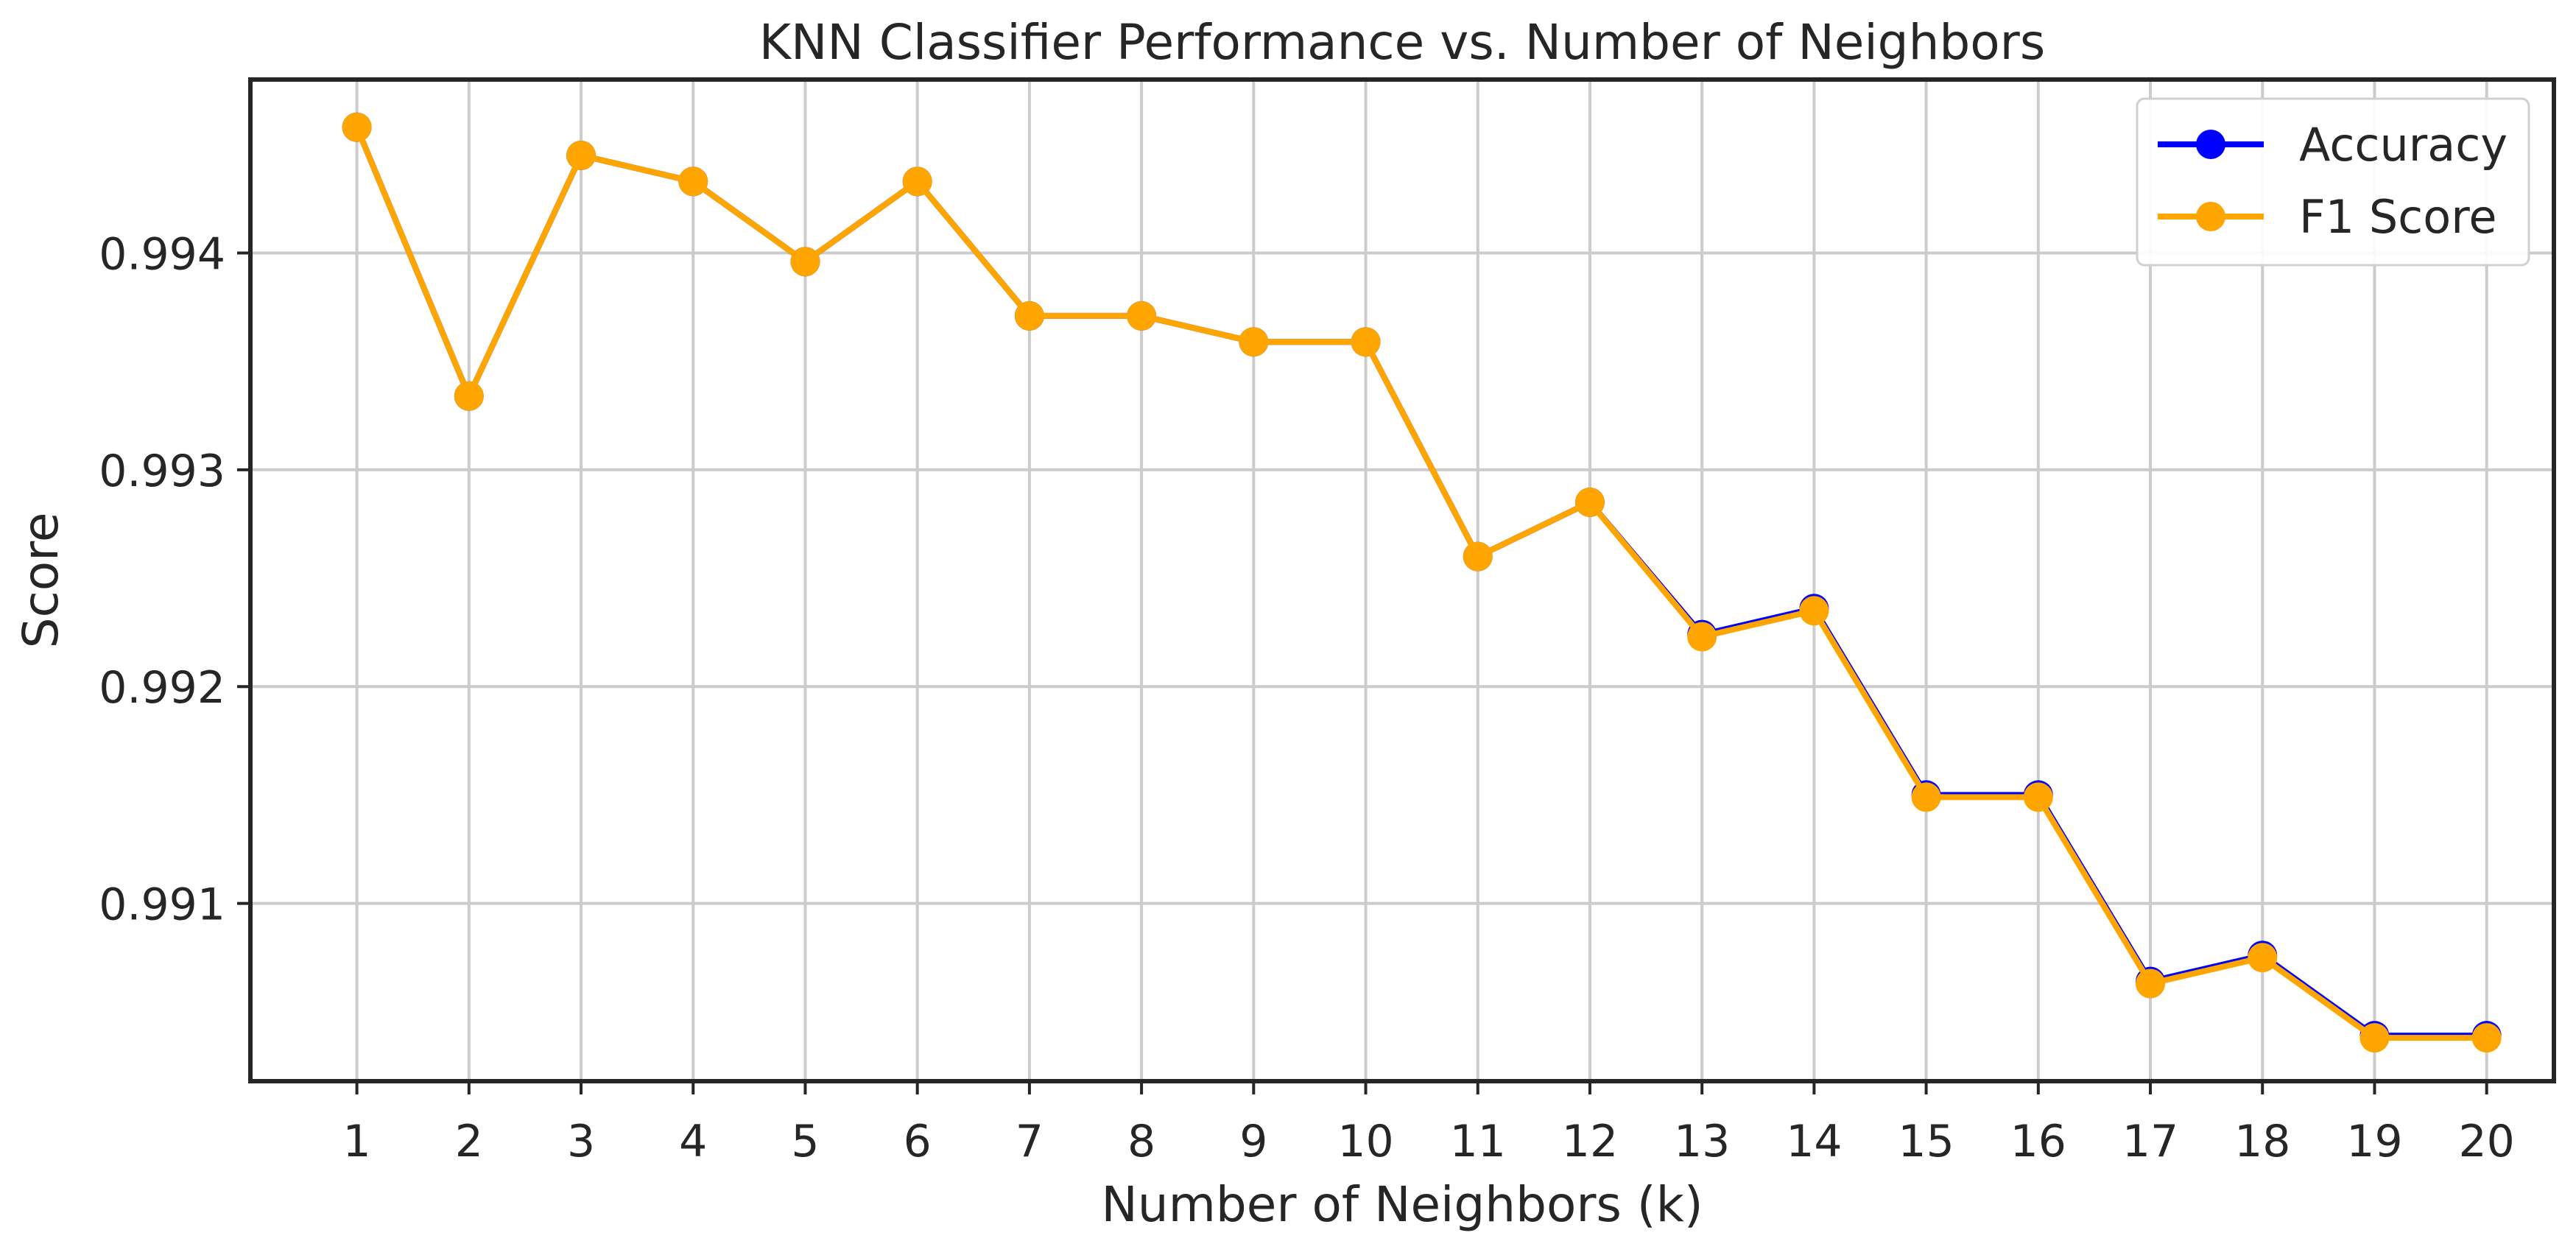 The height and width of the screenshot is (1255, 2576). What do you see at coordinates (1702, 1141) in the screenshot?
I see `x-tick-label: 13` at bounding box center [1702, 1141].